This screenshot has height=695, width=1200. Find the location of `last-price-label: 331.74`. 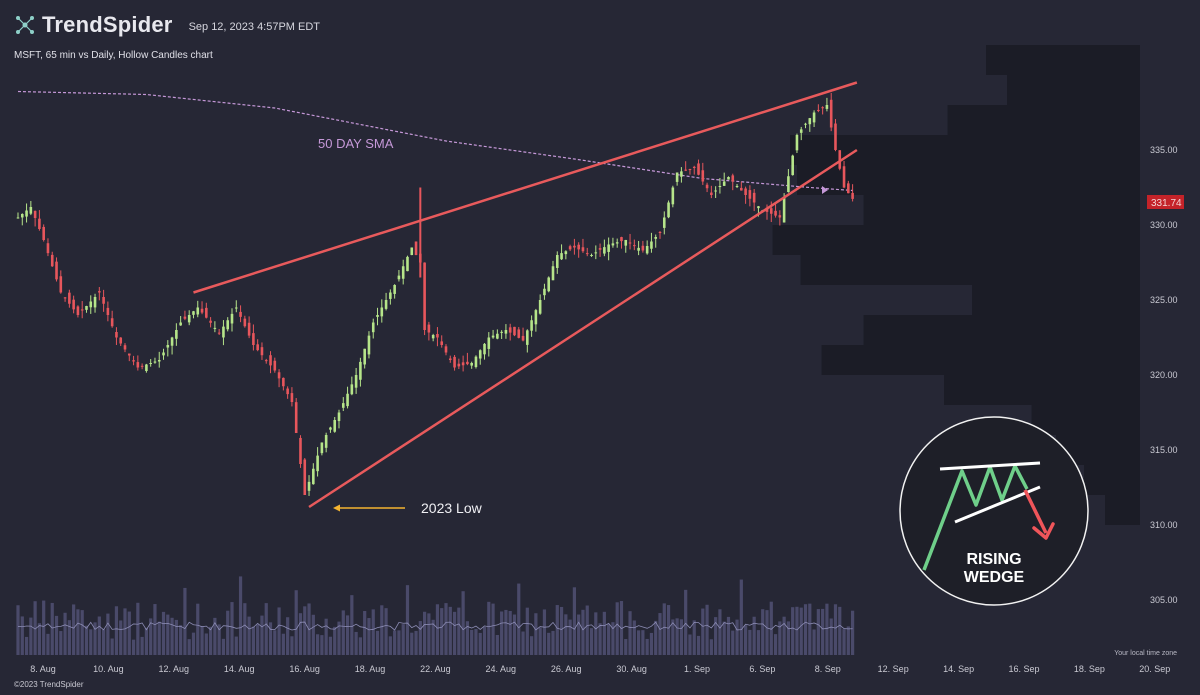

last-price-label: 331.74 is located at coordinates (1166, 203).